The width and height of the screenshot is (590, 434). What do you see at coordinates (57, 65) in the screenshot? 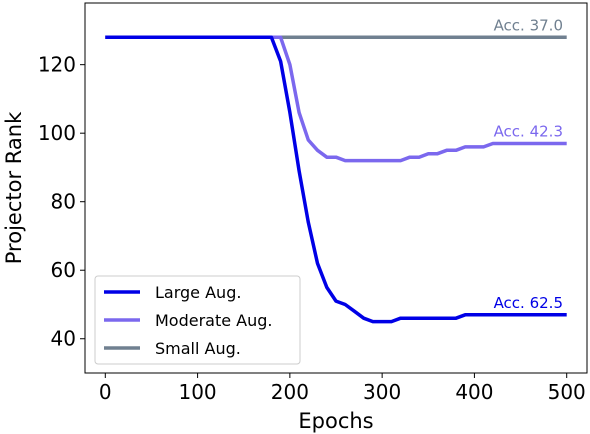
I see `y-tick-label: 120` at bounding box center [57, 65].